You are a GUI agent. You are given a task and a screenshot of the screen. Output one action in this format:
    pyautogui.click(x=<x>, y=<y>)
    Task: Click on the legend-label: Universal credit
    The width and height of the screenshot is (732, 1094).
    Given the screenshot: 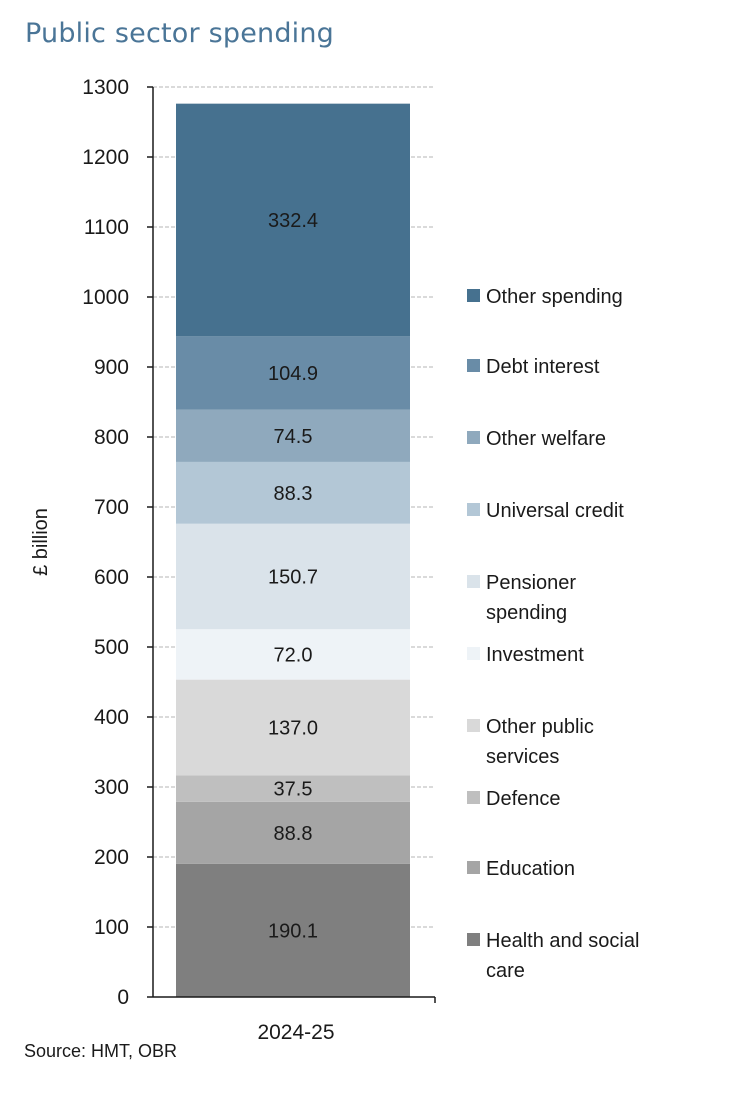 What is the action you would take?
    pyautogui.click(x=555, y=511)
    